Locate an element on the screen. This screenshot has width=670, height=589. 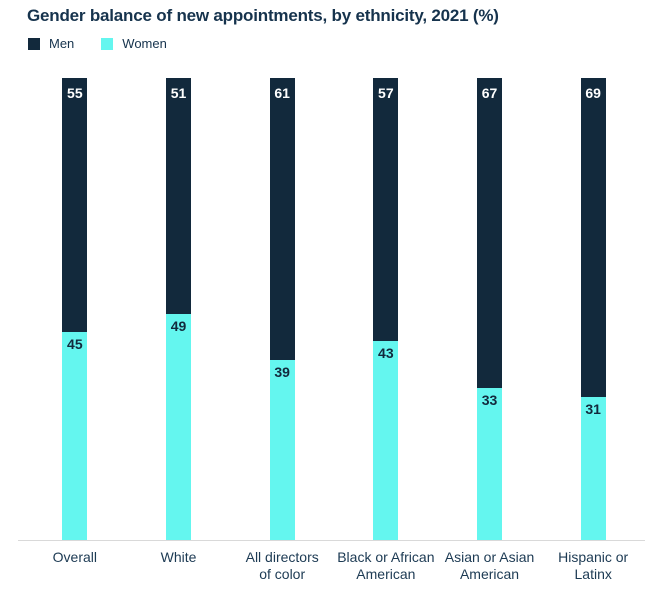
value-label: 39 is located at coordinates (282, 371).